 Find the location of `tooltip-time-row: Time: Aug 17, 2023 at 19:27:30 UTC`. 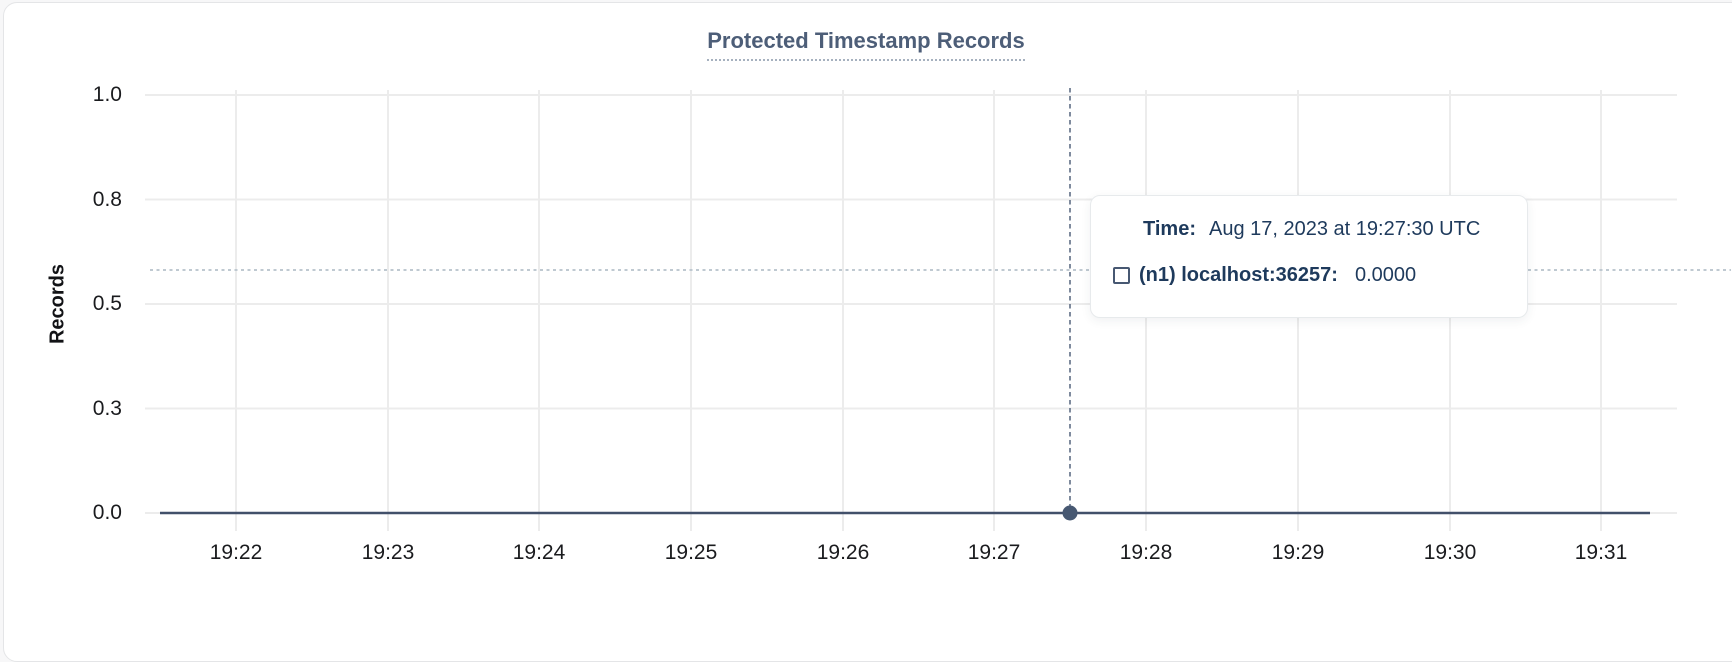

tooltip-time-row: Time: Aug 17, 2023 at 19:27:30 UTC is located at coordinates (1324, 229).